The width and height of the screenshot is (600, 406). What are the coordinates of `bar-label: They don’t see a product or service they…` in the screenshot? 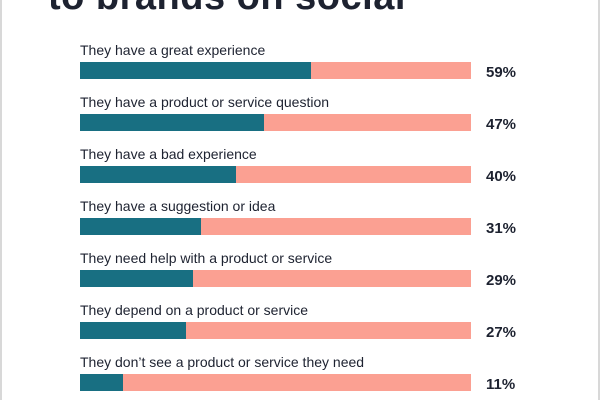 It's located at (222, 362).